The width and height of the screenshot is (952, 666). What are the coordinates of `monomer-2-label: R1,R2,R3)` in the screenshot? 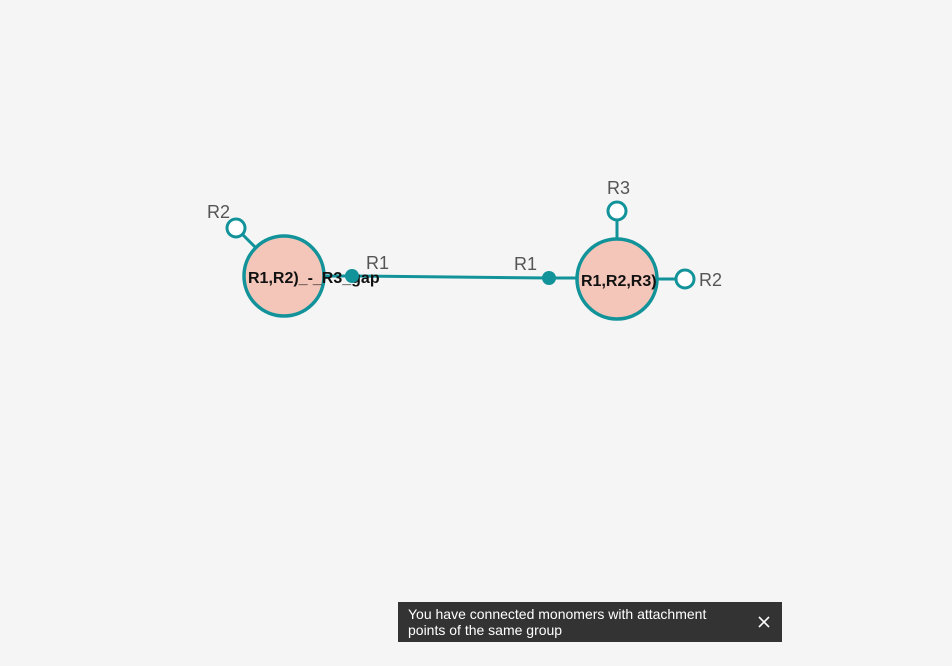 It's located at (619, 281).